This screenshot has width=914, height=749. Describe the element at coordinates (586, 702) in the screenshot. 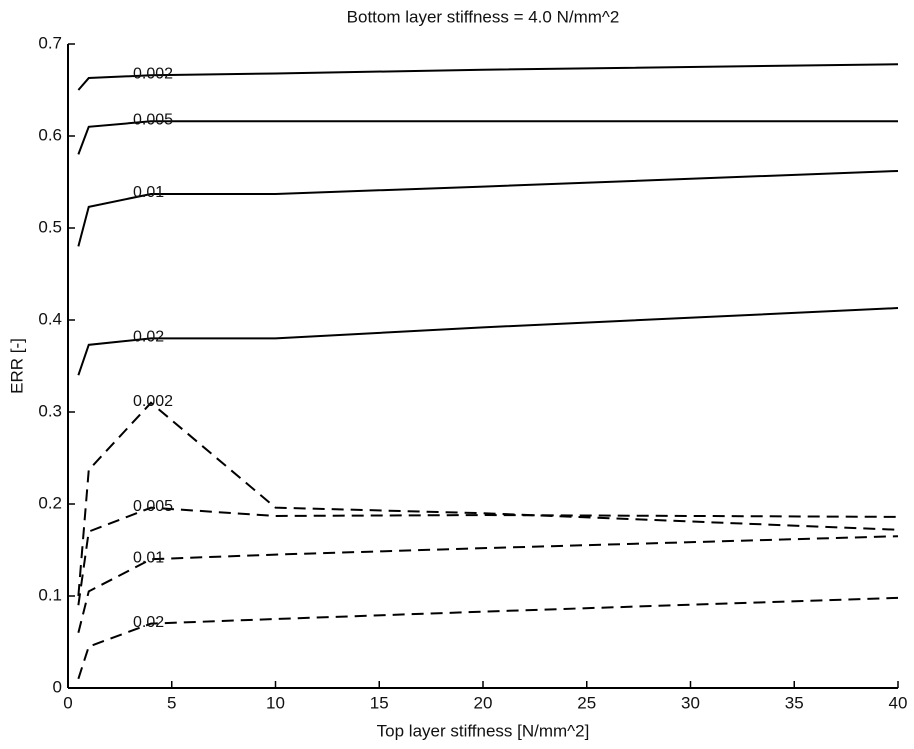

I see `x-tick-label: 25` at that location.